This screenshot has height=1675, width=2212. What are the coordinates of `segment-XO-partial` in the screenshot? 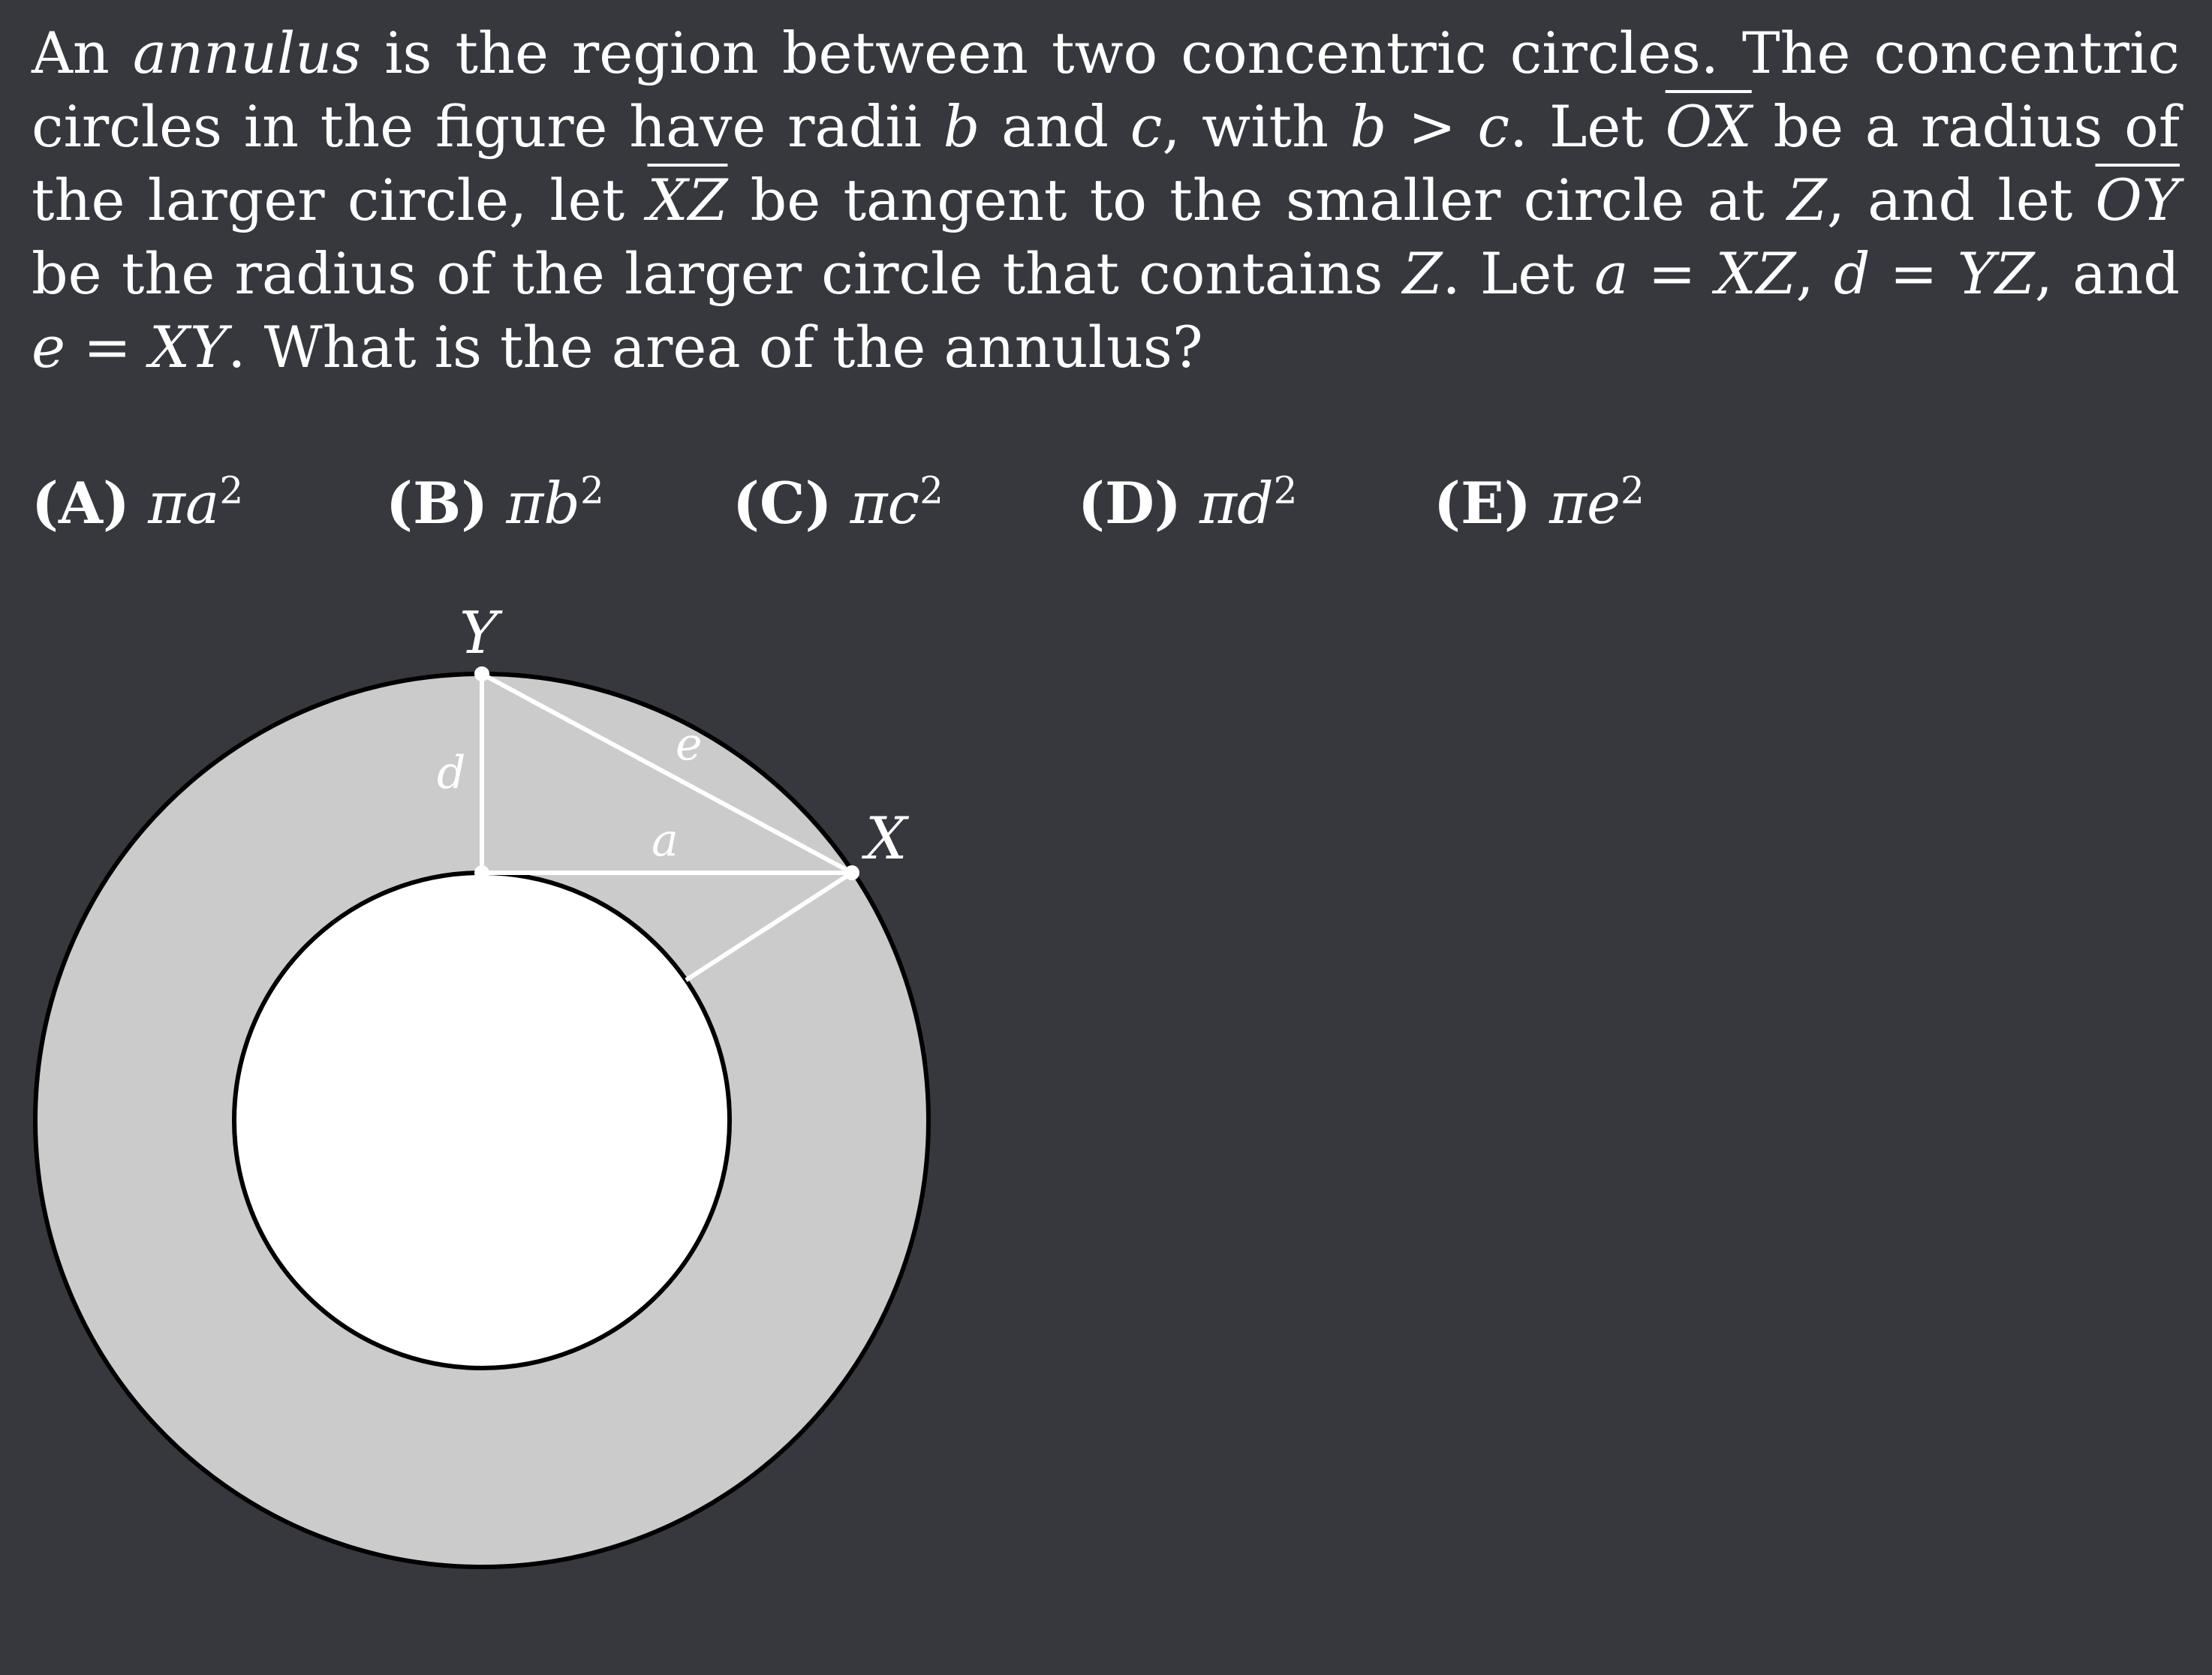 It's located at (769, 926).